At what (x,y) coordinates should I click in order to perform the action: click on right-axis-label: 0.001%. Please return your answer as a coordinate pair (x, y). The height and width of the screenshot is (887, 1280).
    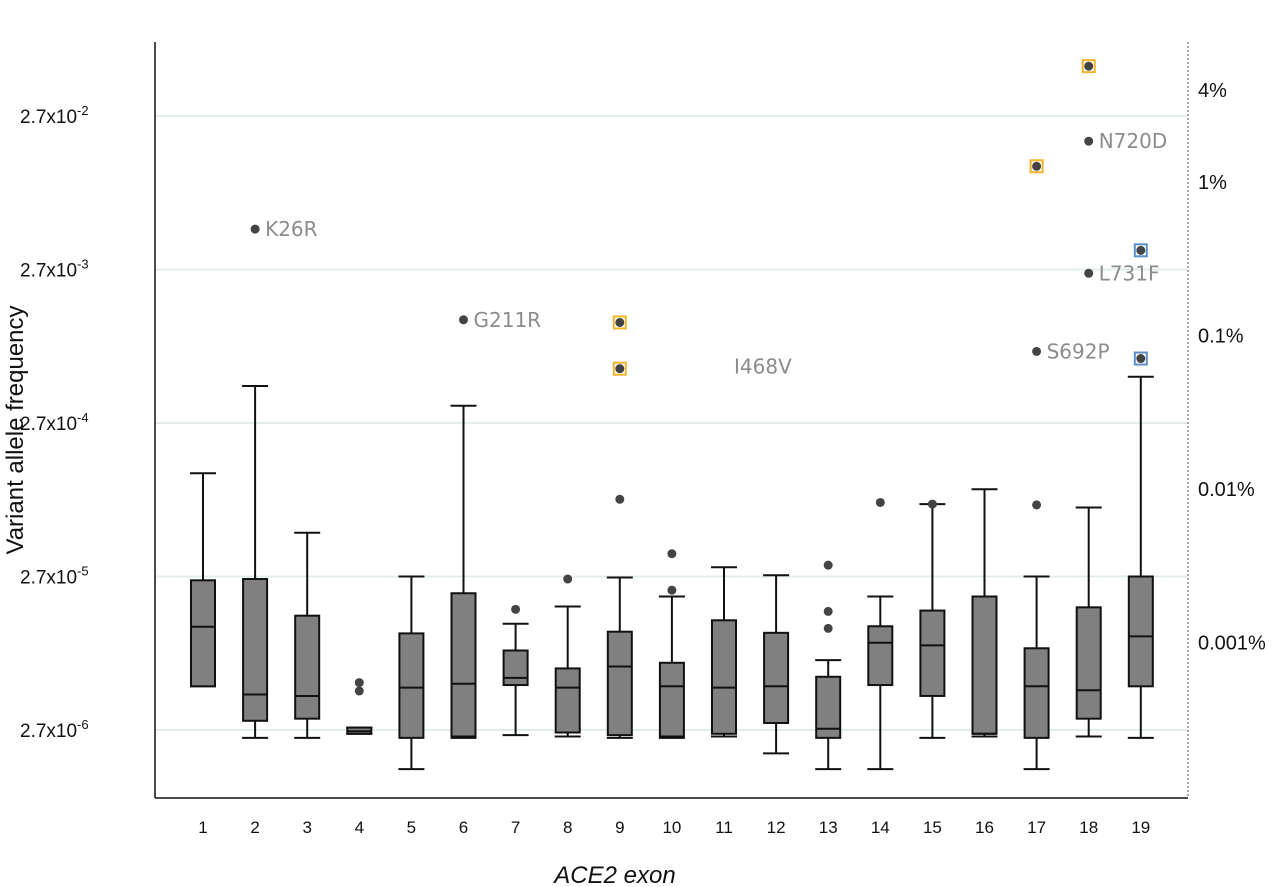
    Looking at the image, I should click on (1232, 644).